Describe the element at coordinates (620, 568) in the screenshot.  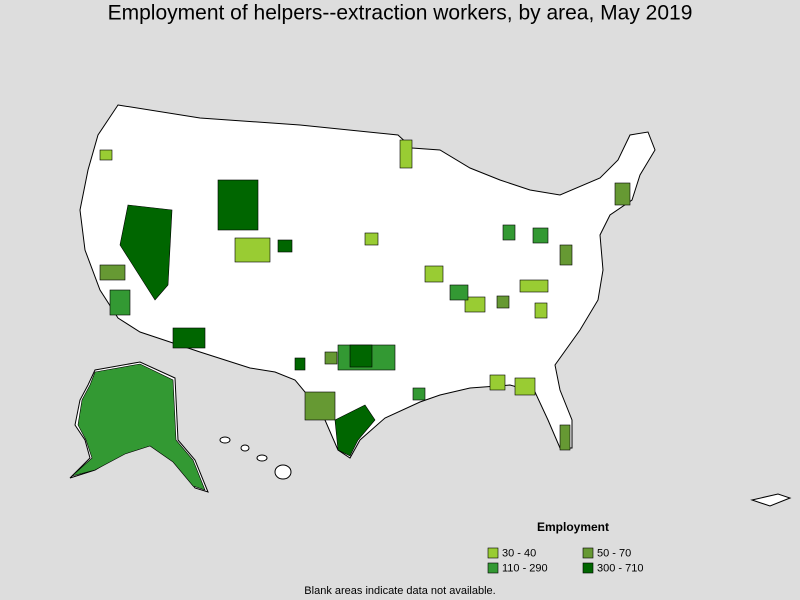
I see `legend-label: 300 - 710` at that location.